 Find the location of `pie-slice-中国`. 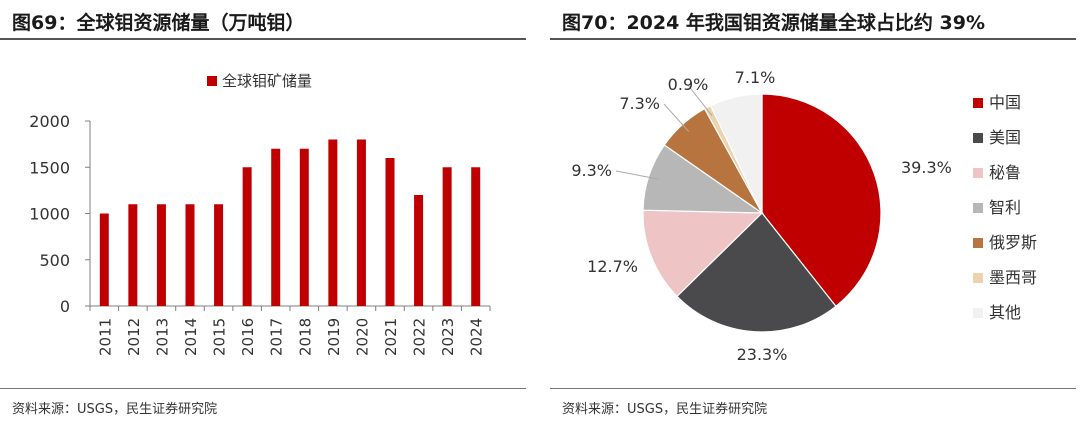

pie-slice-中国 is located at coordinates (821, 200).